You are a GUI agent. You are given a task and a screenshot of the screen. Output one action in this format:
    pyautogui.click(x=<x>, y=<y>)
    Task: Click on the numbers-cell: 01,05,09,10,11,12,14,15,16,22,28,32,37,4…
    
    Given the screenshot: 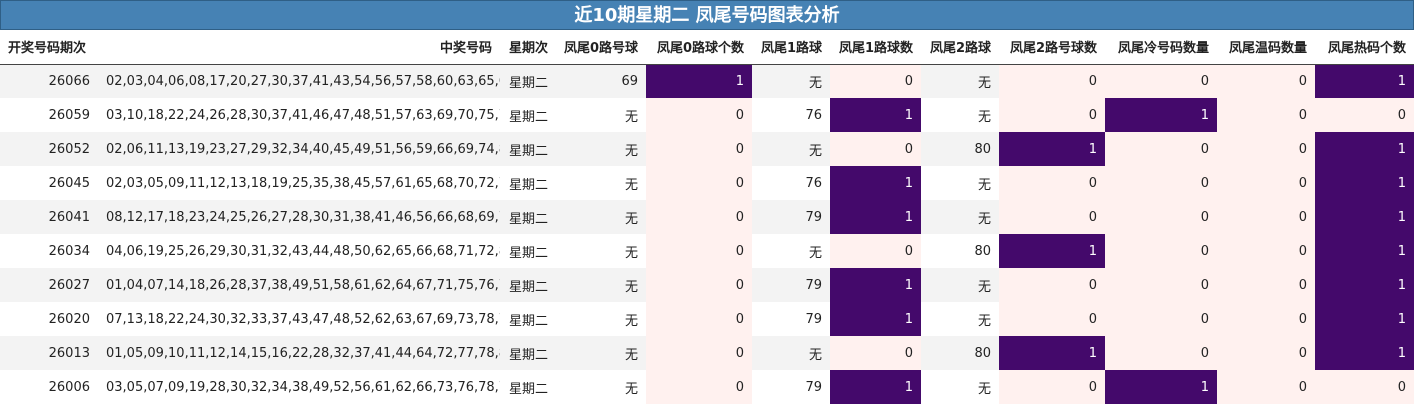 What is the action you would take?
    pyautogui.click(x=299, y=353)
    